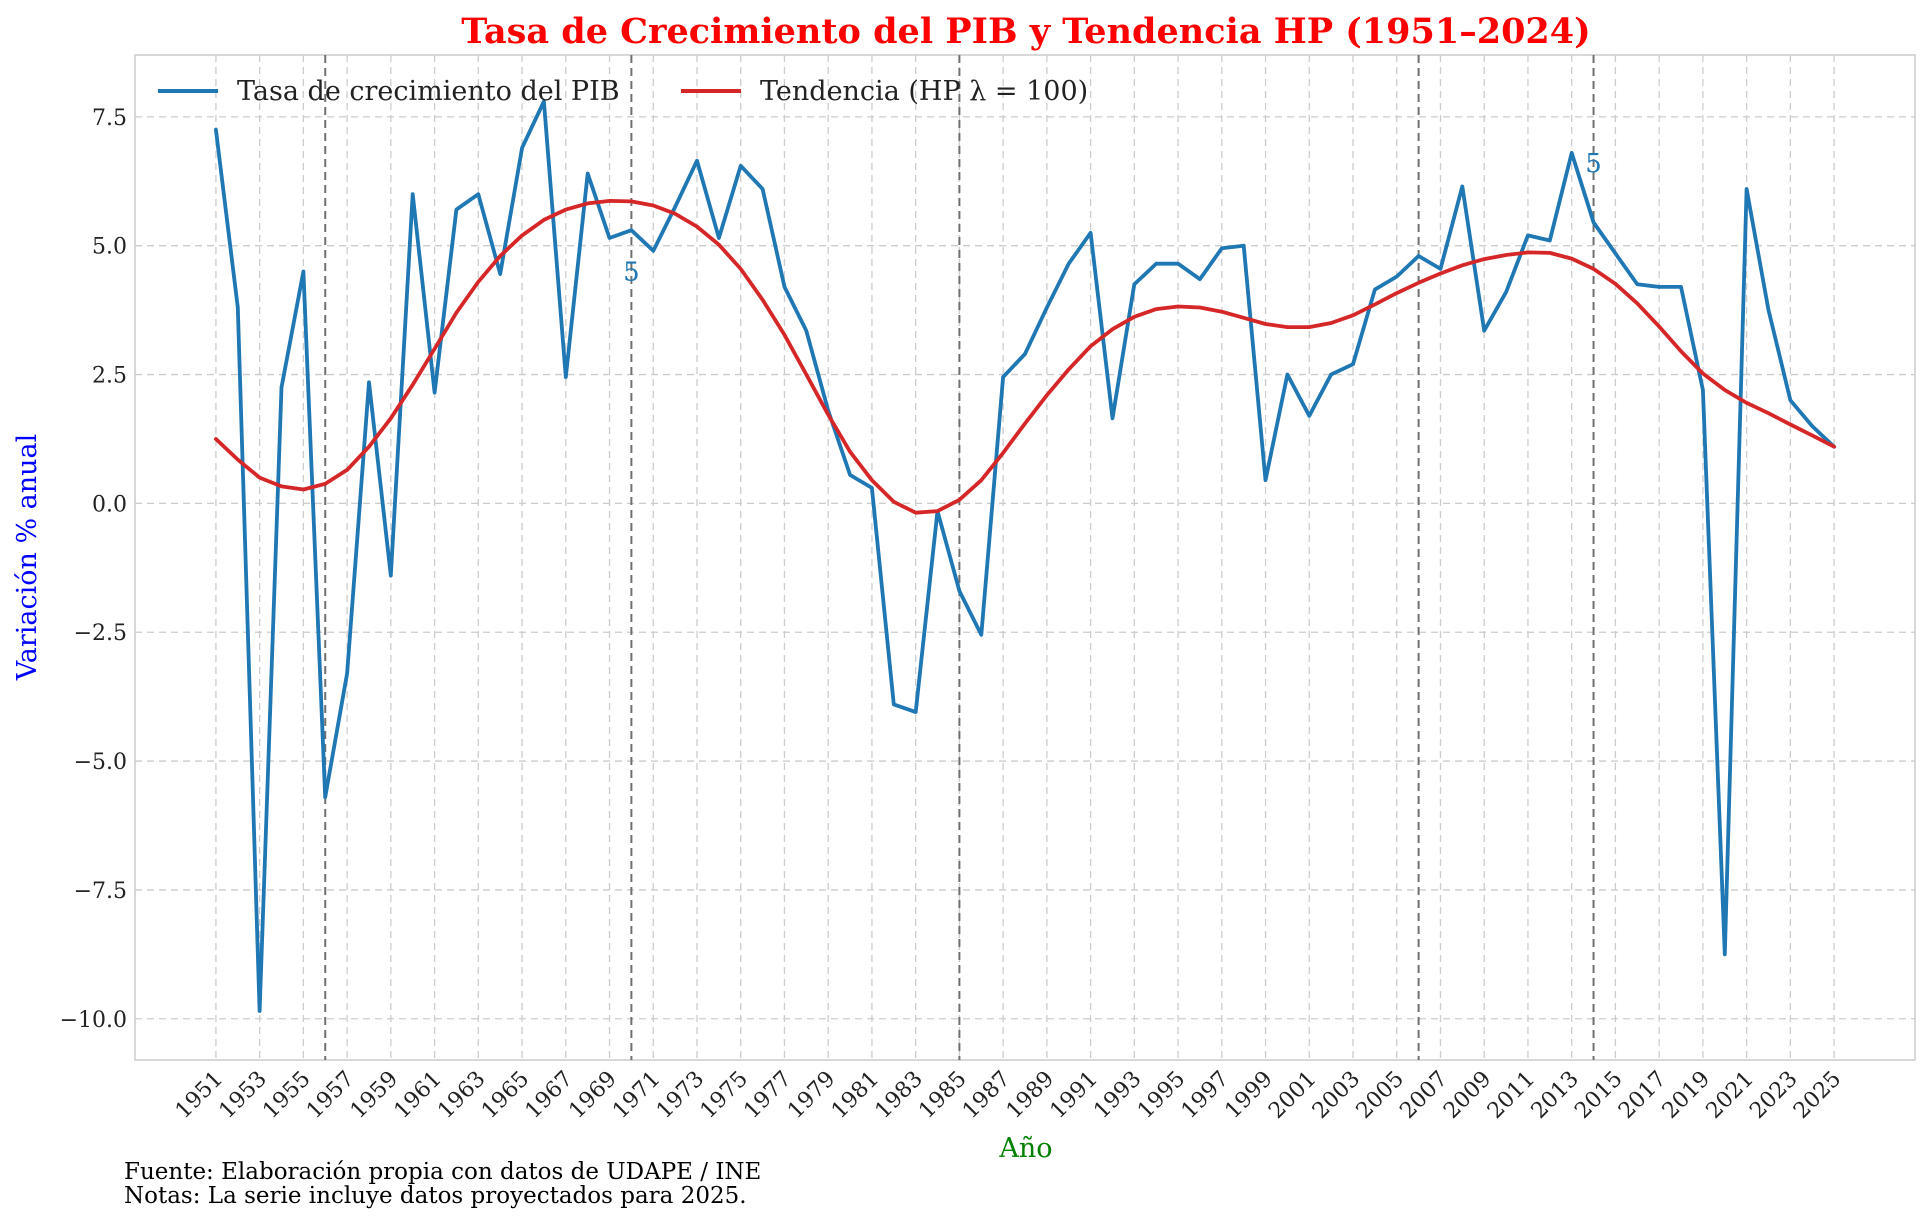  Describe the element at coordinates (109, 376) in the screenshot. I see `y-tick-label: 2.5` at that location.